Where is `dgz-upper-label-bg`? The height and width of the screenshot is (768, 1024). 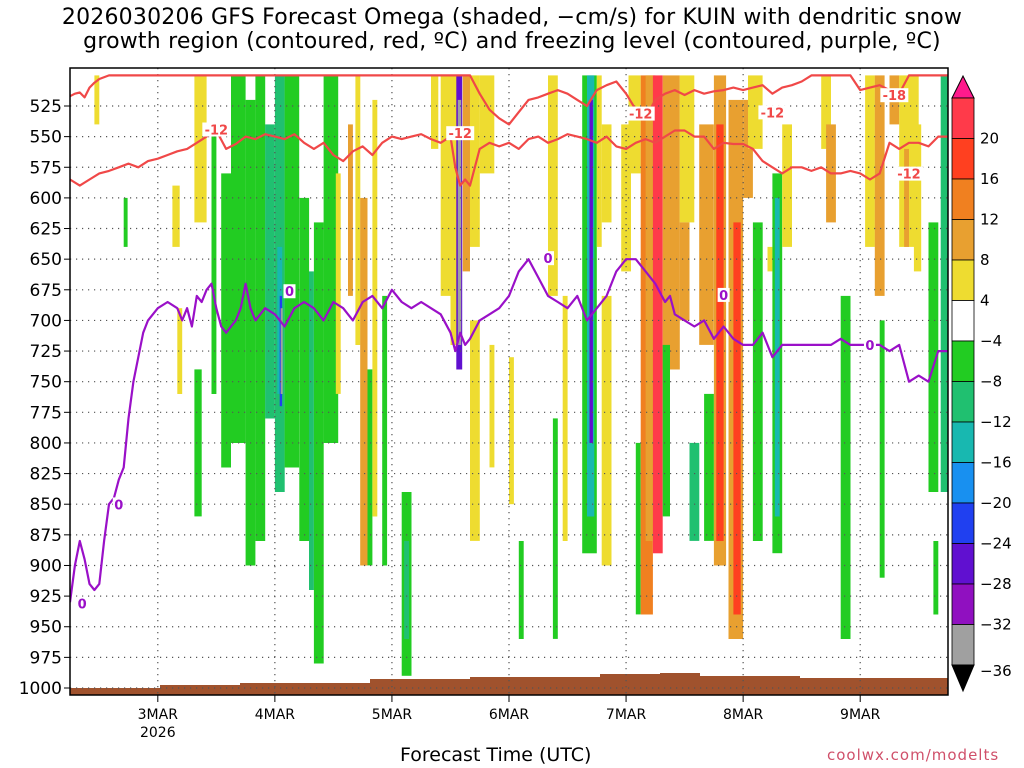
dgz-upper-label-bg is located at coordinates (894, 95).